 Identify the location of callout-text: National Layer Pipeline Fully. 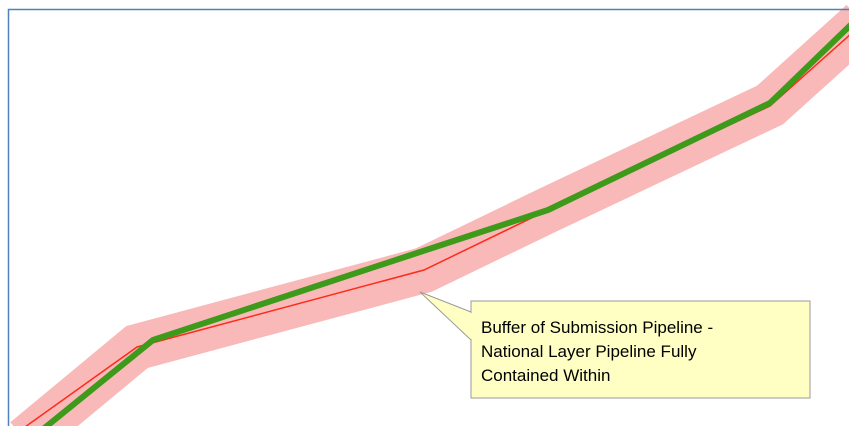
(589, 351).